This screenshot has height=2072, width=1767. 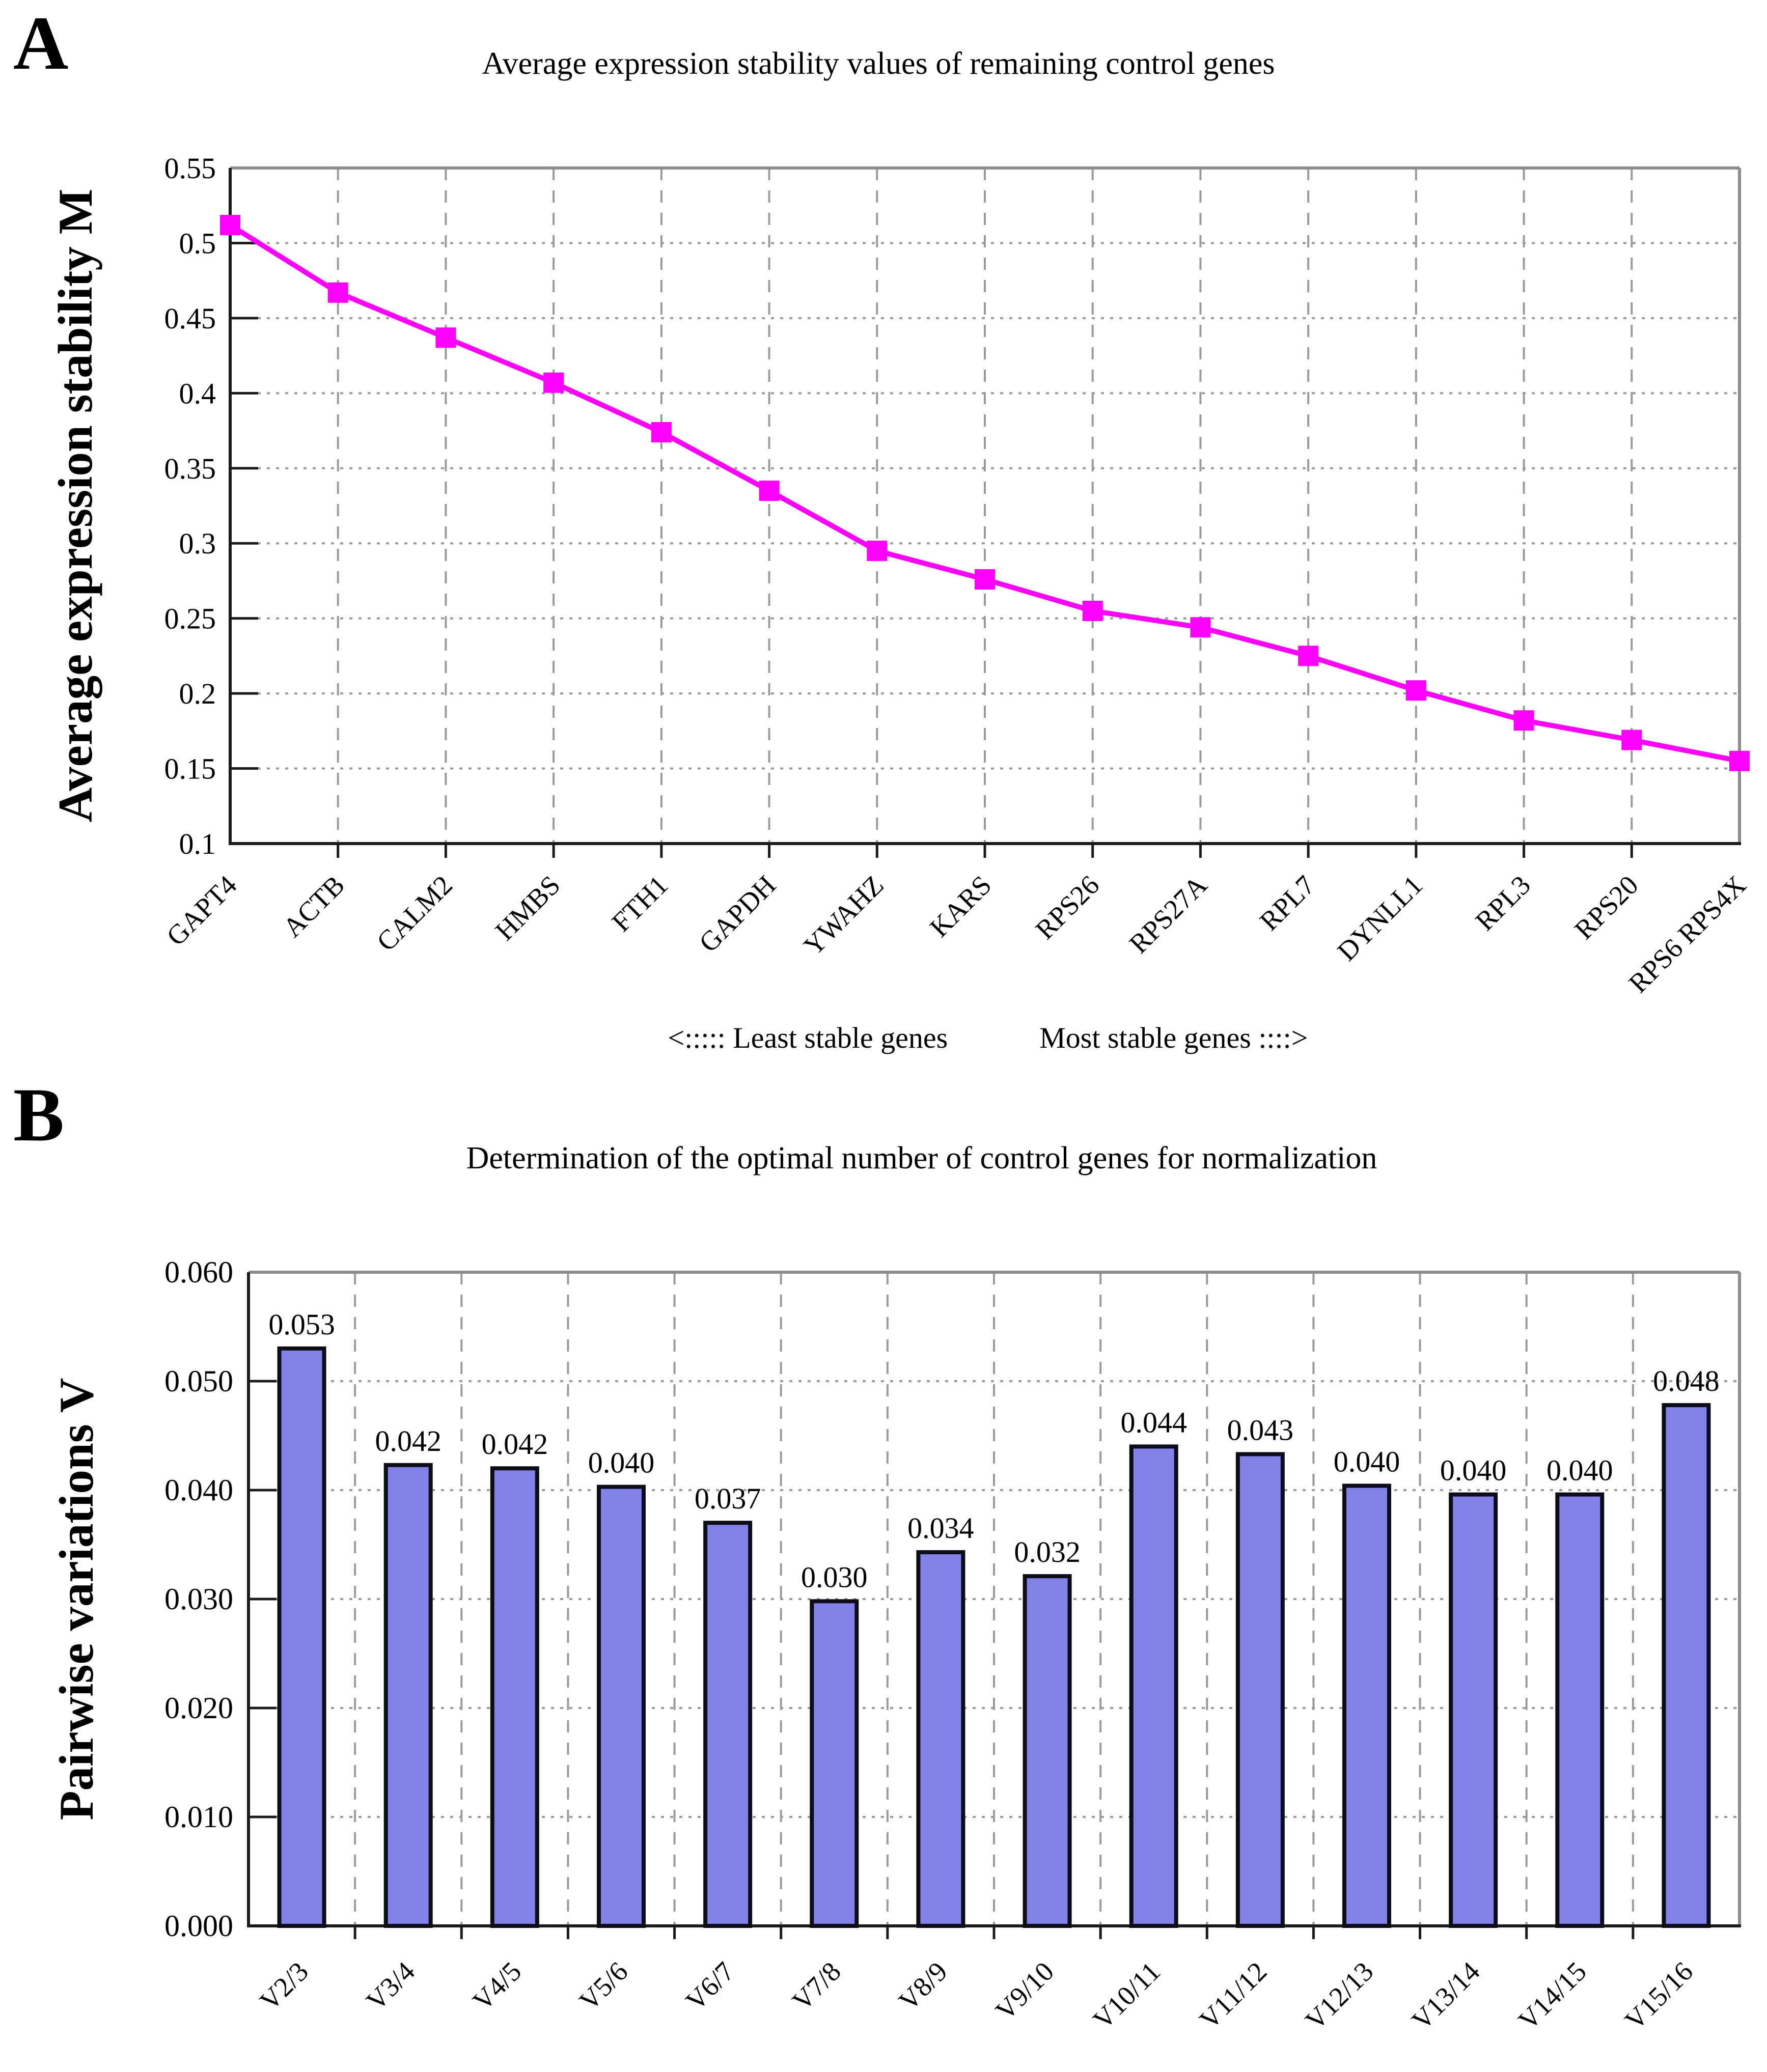 What do you see at coordinates (1552, 1996) in the screenshot?
I see `variation-tick-label: V14/15` at bounding box center [1552, 1996].